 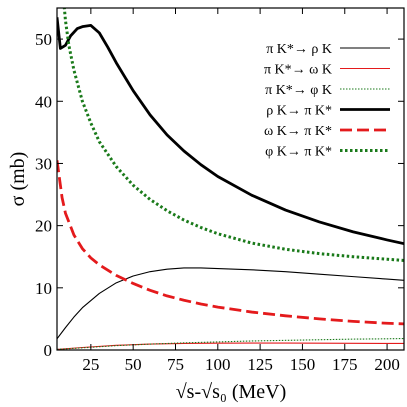 What do you see at coordinates (299, 111) in the screenshot?
I see `legend-label: ρ K→ π K*` at bounding box center [299, 111].